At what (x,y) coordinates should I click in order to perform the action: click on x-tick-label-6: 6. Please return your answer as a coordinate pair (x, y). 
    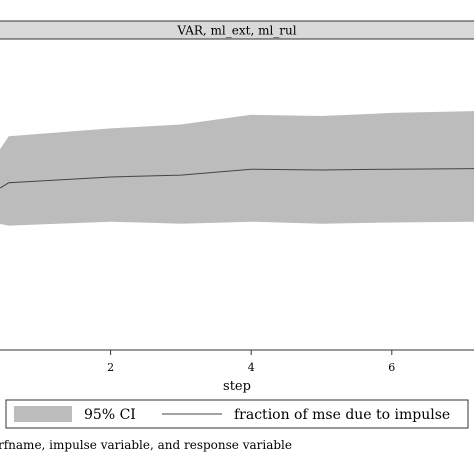
    Looking at the image, I should click on (391, 367).